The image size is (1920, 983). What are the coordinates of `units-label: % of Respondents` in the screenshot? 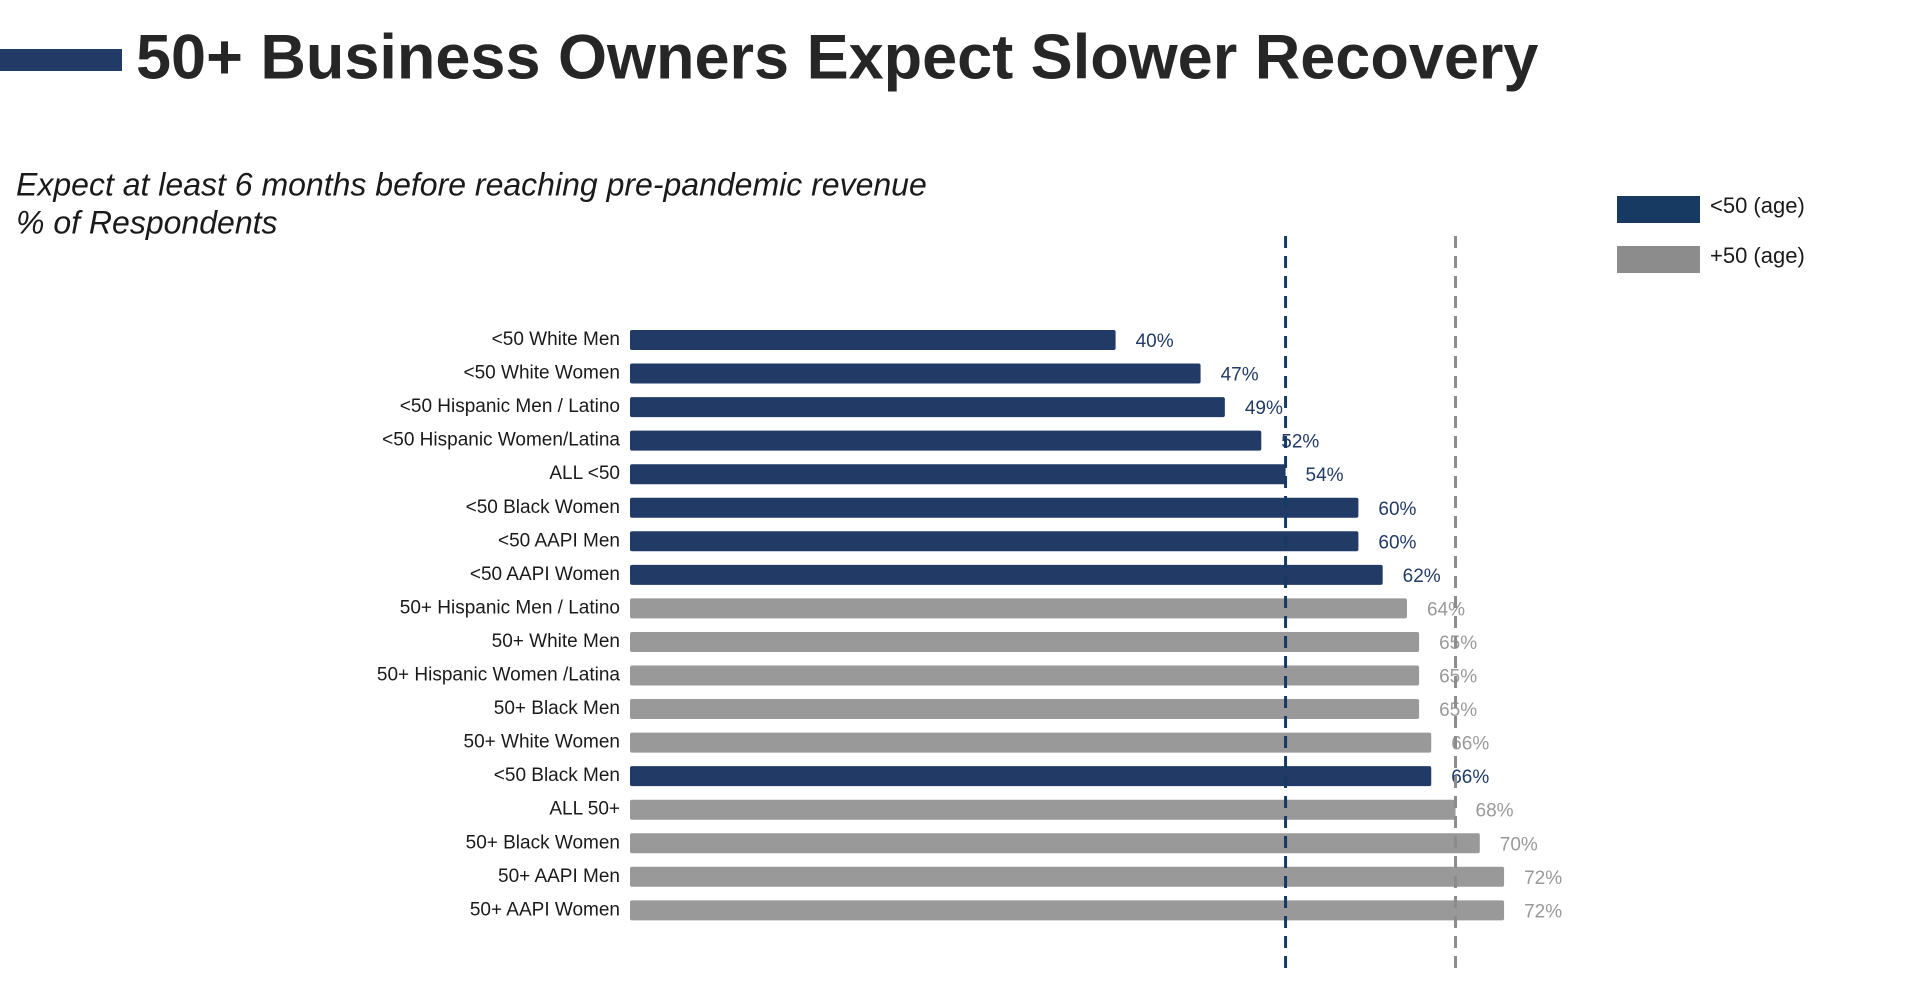 It's located at (147, 222).